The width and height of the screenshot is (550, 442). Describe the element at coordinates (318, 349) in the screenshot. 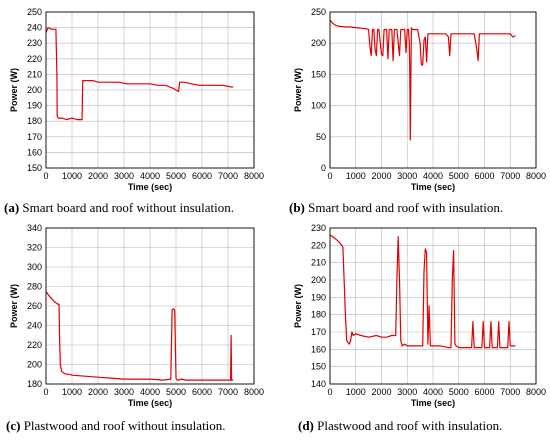

I see `y-tick-label: 160` at that location.